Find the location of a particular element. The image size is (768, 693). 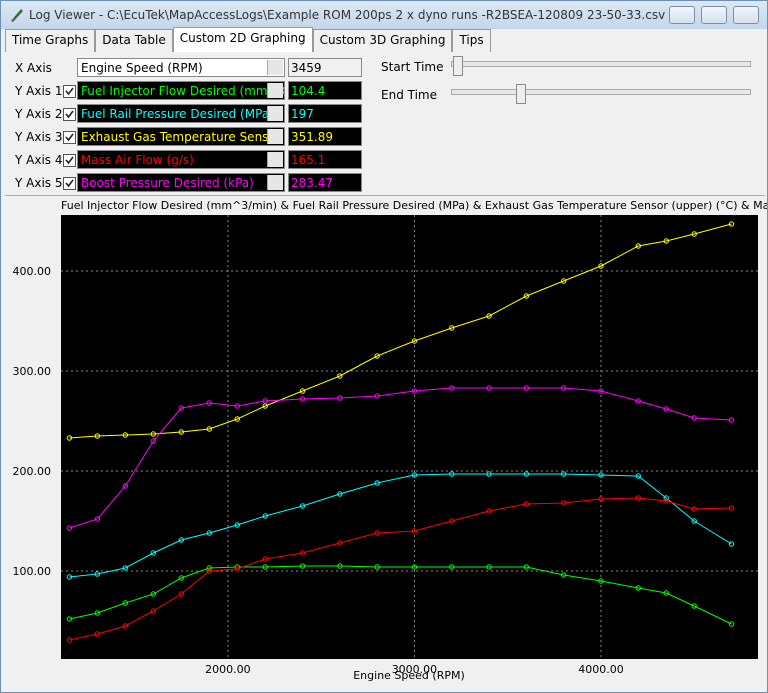

y-axis-combo: Fuel Rail Pressure Desired (MPa) is located at coordinates (181, 113).